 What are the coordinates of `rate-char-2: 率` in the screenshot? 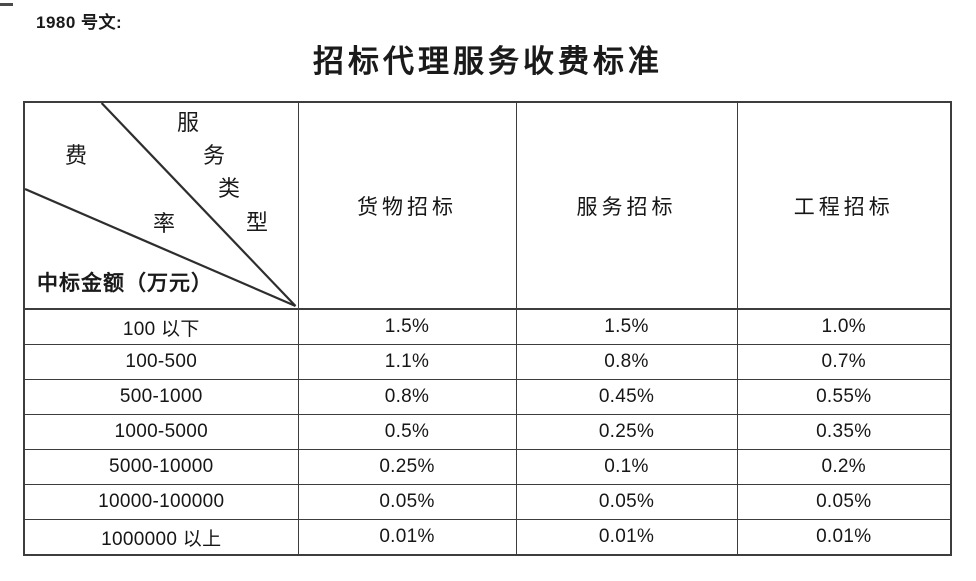 It's located at (164, 223).